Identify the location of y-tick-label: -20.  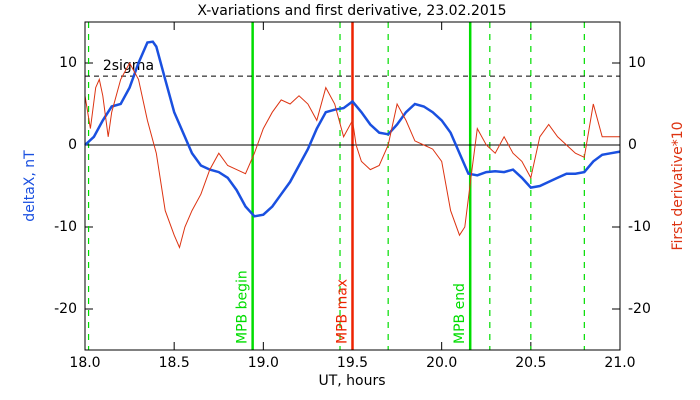
(65, 309).